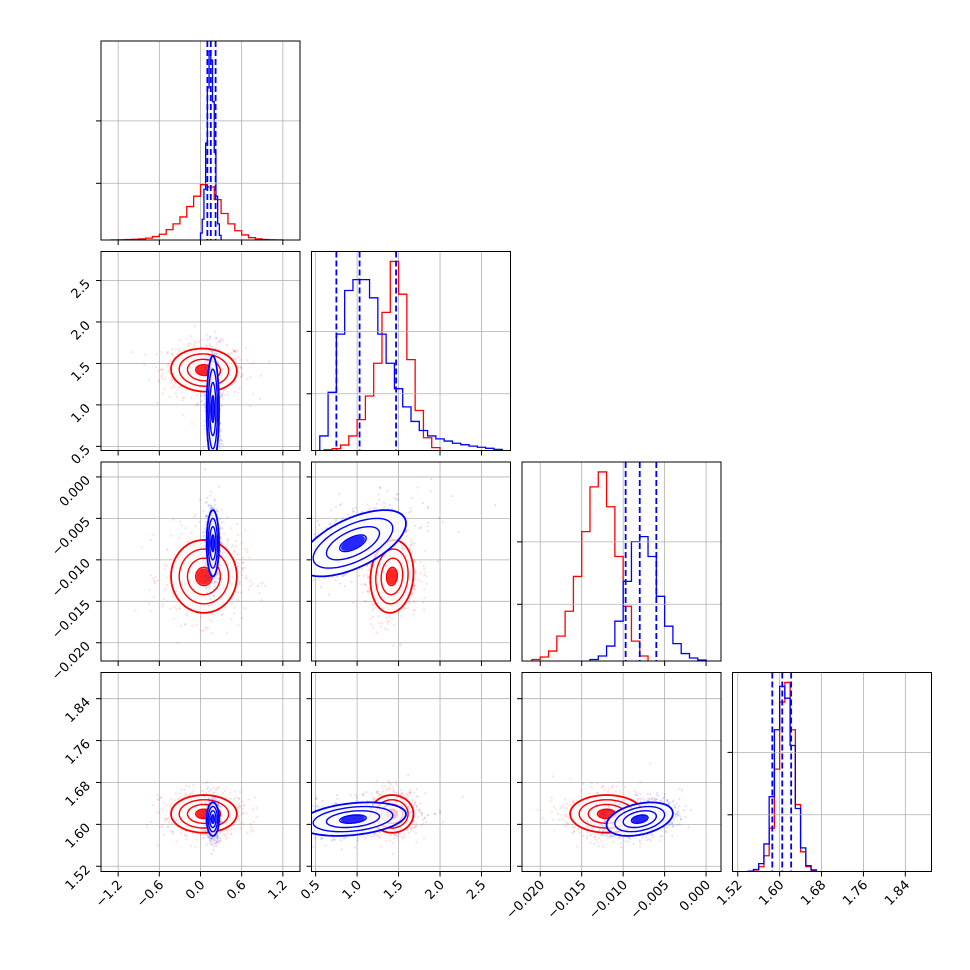 The height and width of the screenshot is (970, 970). What do you see at coordinates (277, 890) in the screenshot?
I see `x-tick-label-4: 1.2` at bounding box center [277, 890].